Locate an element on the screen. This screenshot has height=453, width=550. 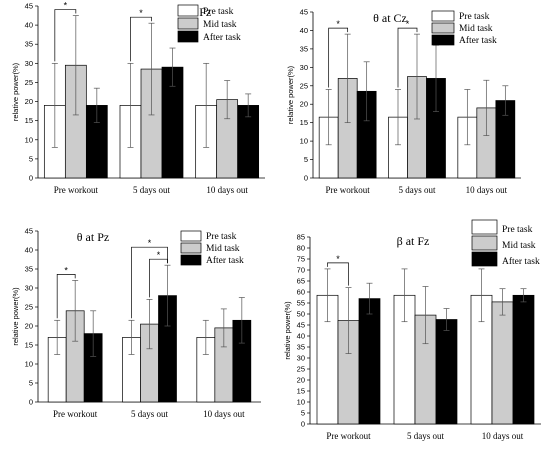
chart-title: β at Fz is located at coordinates (413, 241).